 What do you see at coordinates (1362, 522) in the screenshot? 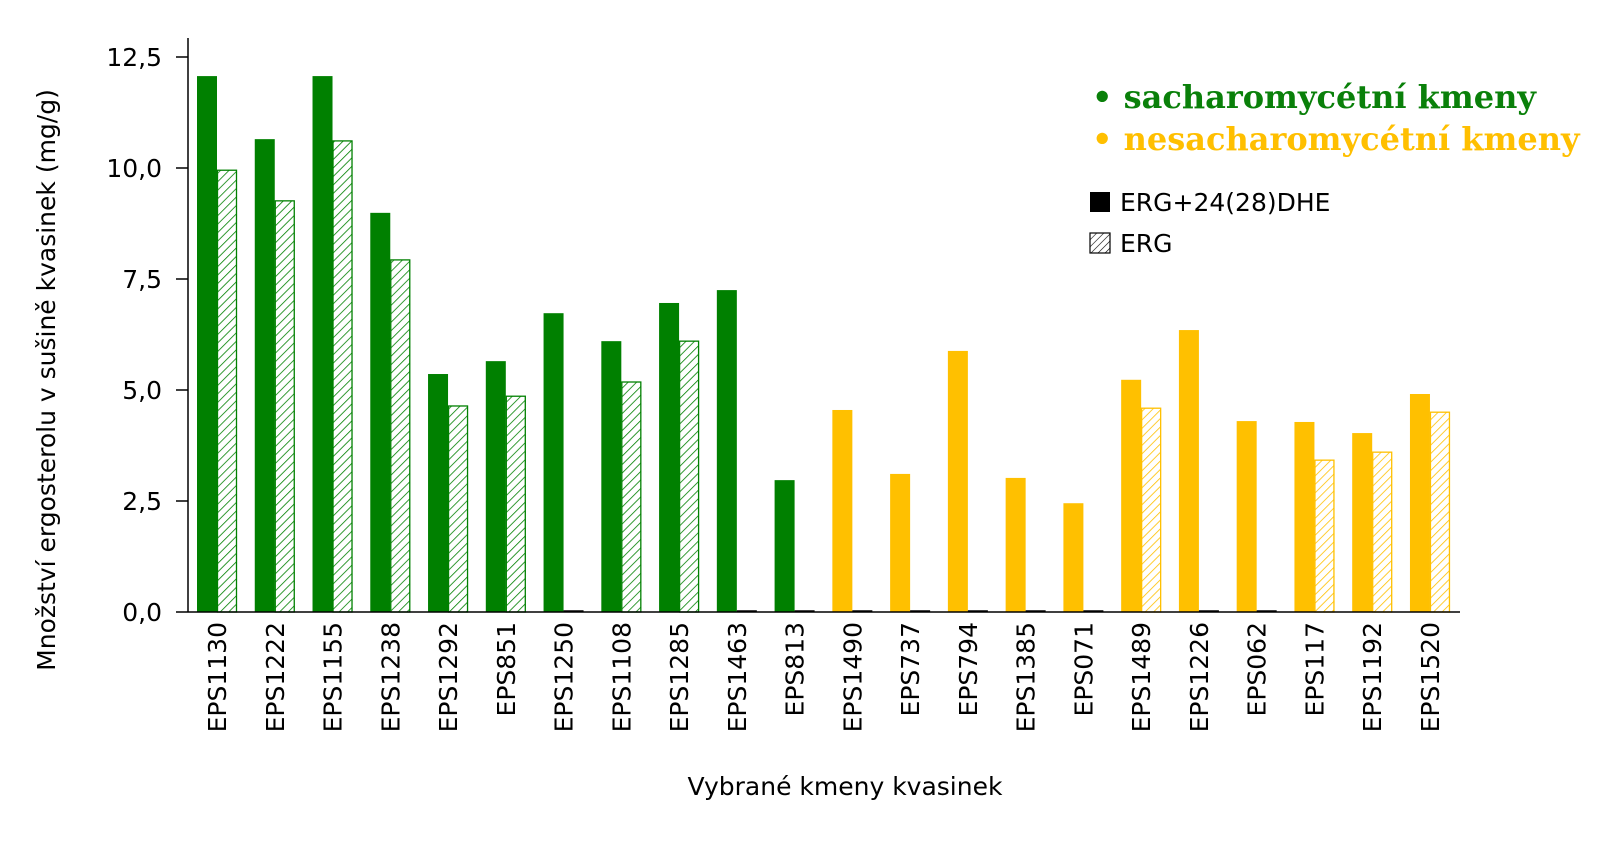
I see `bar-erg-dhe-EPS1192` at bounding box center [1362, 522].